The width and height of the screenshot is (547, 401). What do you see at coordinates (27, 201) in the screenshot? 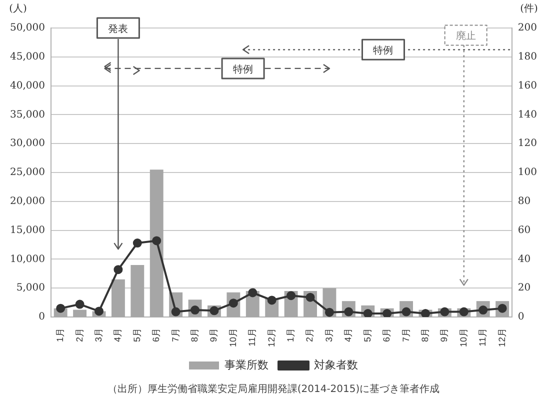
I see `y-tick-label: 20,000` at bounding box center [27, 201].